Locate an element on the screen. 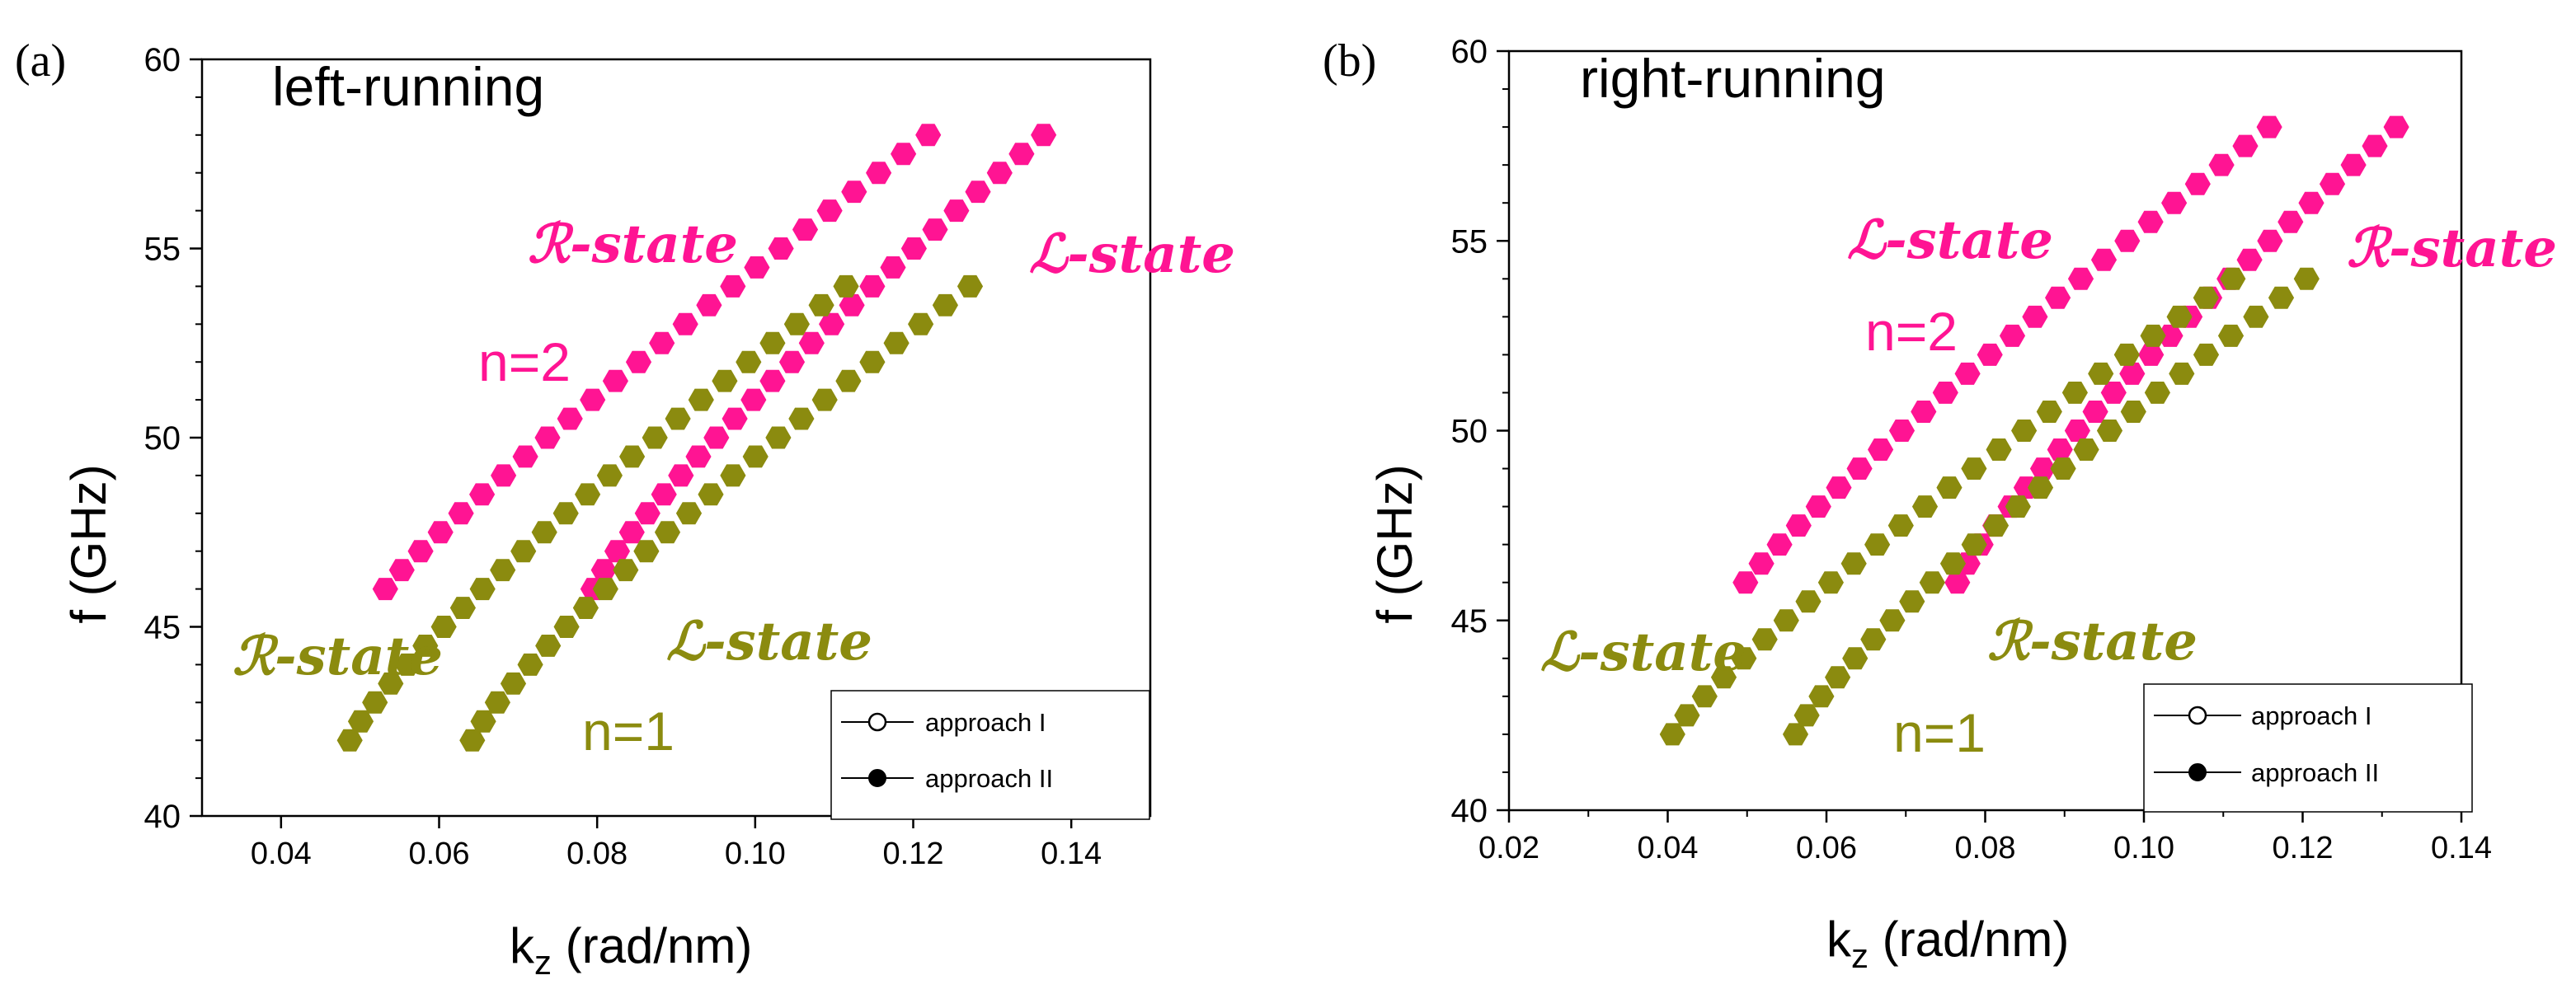  panel-b-legend-label-2: approach II is located at coordinates (2315, 773).